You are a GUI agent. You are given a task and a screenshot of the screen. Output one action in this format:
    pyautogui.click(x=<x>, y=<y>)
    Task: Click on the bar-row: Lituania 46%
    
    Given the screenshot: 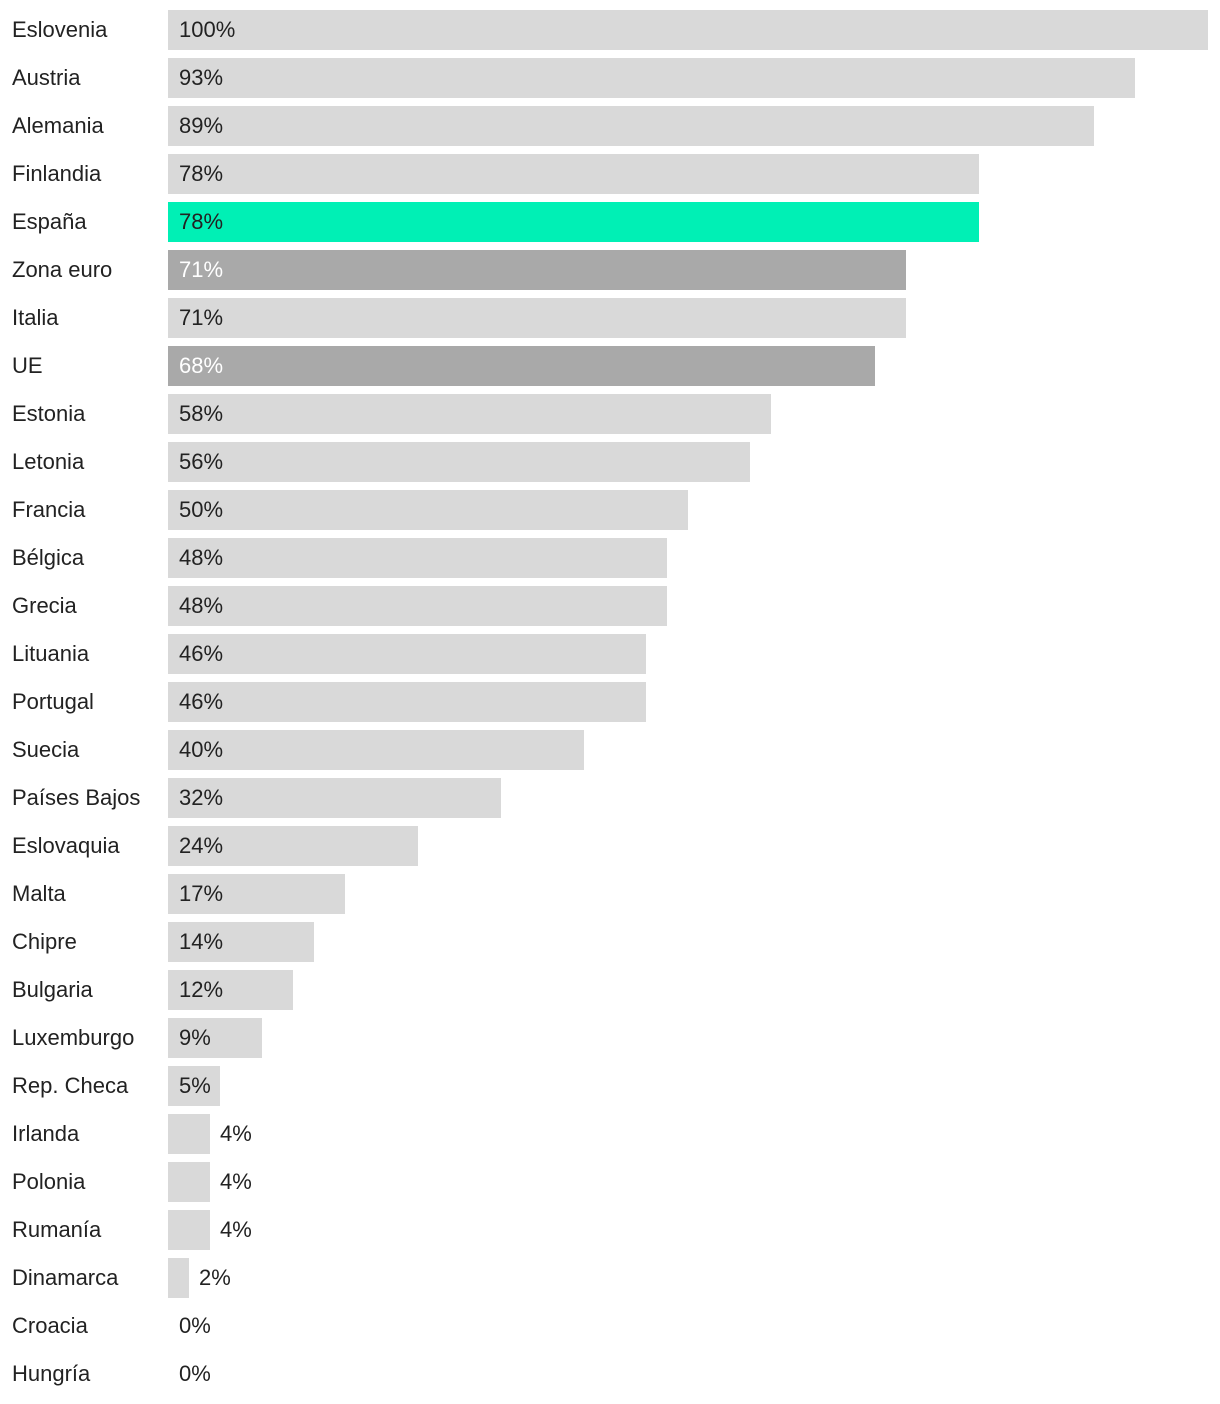 What is the action you would take?
    pyautogui.click(x=610, y=654)
    